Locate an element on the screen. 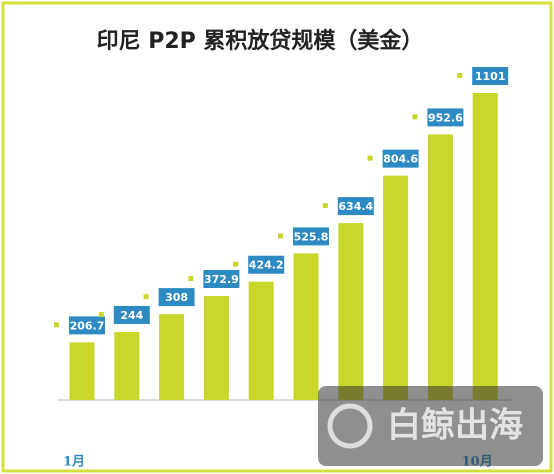 The height and width of the screenshot is (474, 554). value-label: 372.9 is located at coordinates (221, 279).